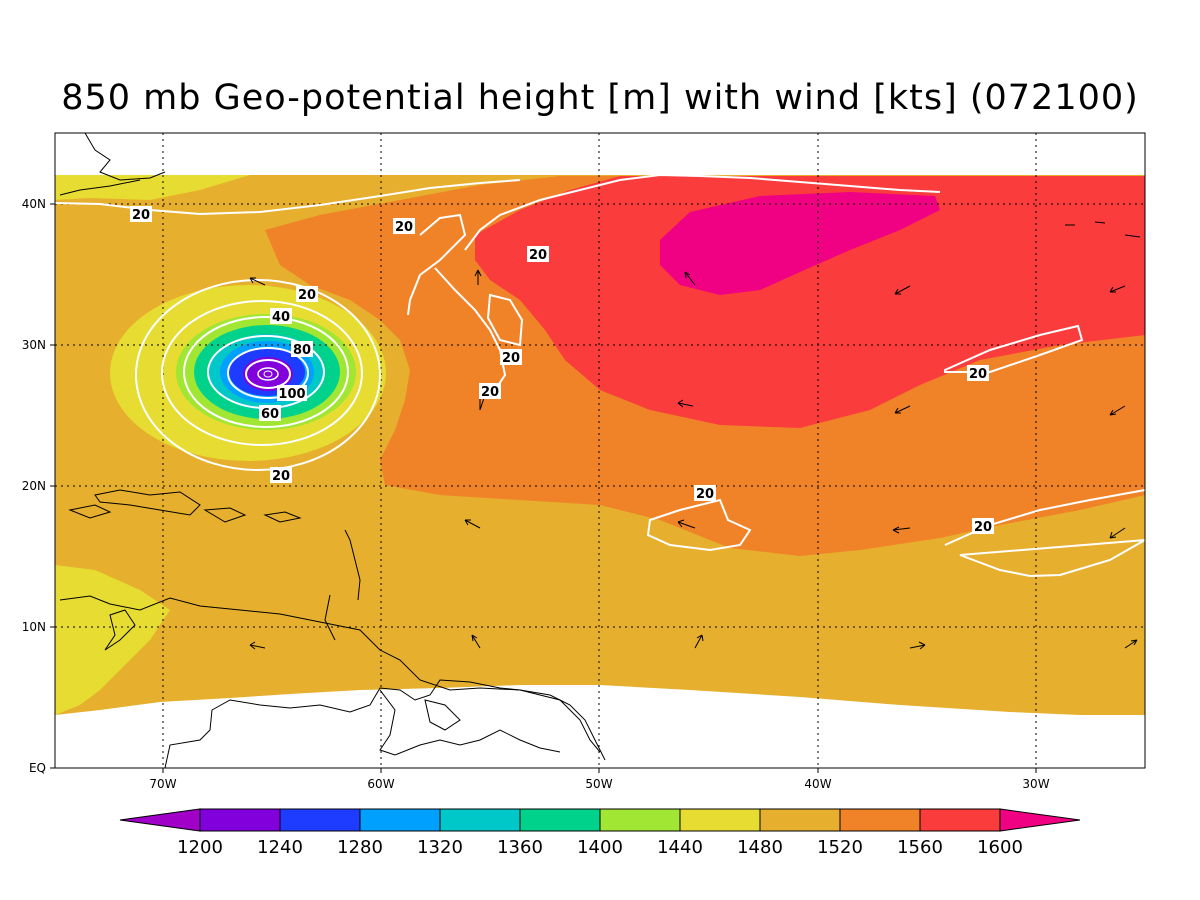 The height and width of the screenshot is (900, 1200). I want to click on colorbar-underflow-triangle, so click(160, 820).